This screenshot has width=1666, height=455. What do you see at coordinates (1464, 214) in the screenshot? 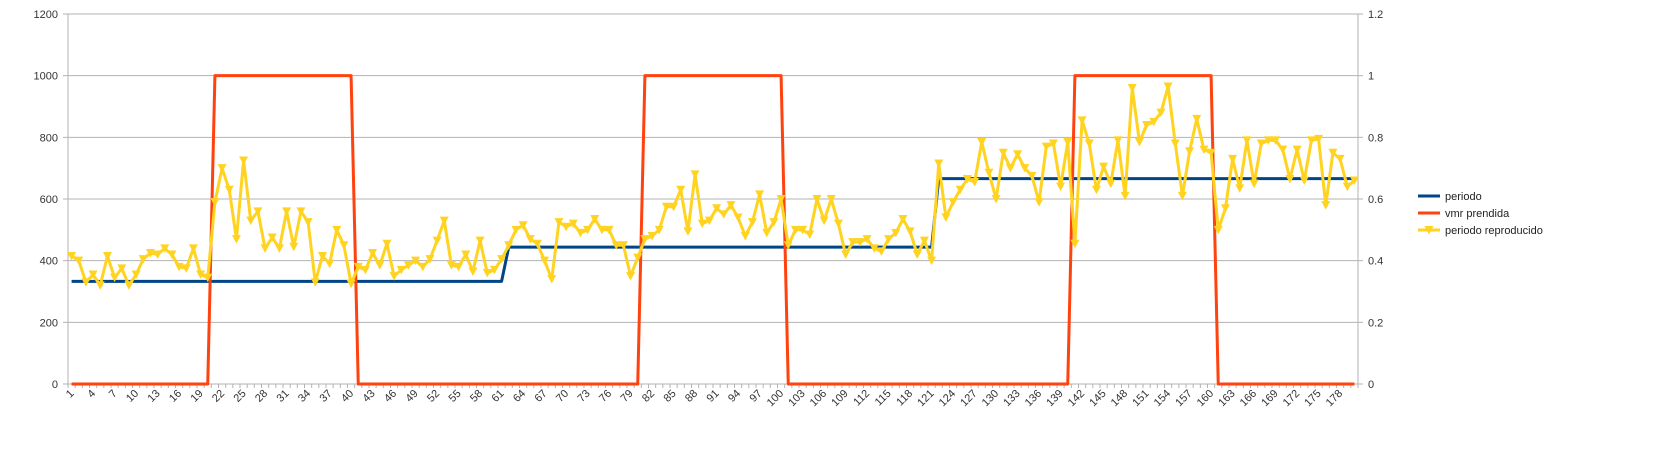
I see `legend-item: vmr prendida` at bounding box center [1464, 214].